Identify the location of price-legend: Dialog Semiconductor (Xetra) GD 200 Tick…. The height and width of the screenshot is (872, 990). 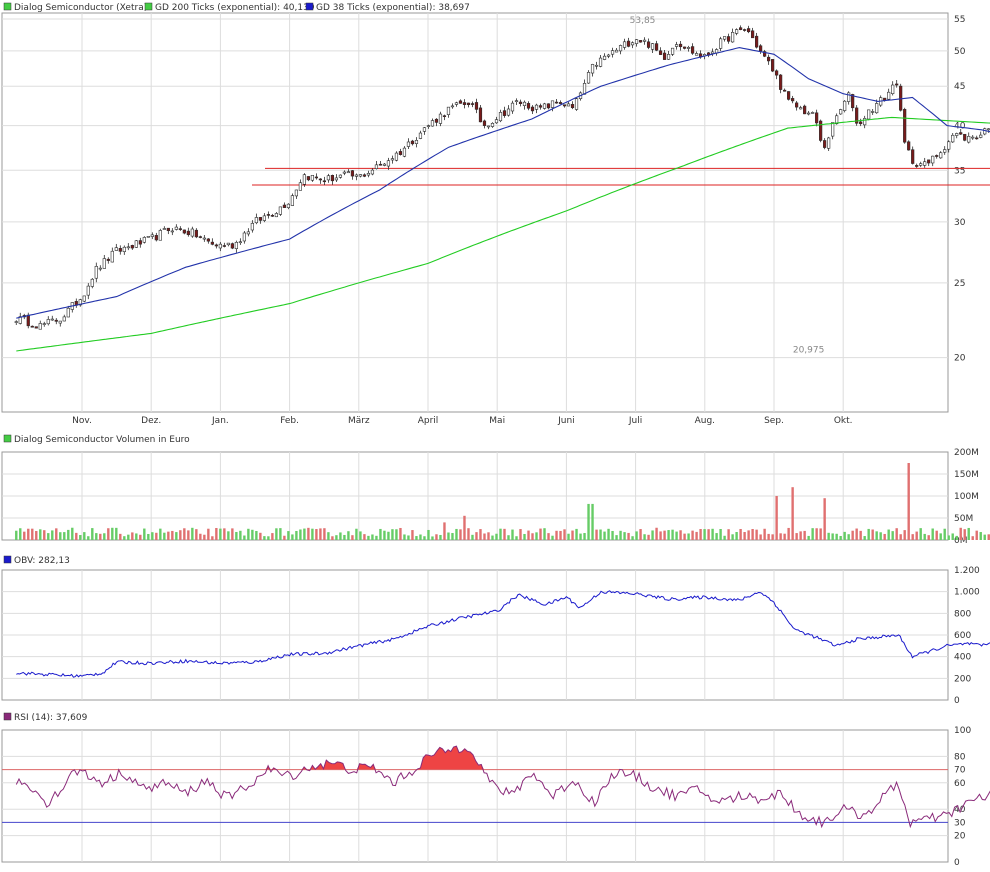
(236, 7).